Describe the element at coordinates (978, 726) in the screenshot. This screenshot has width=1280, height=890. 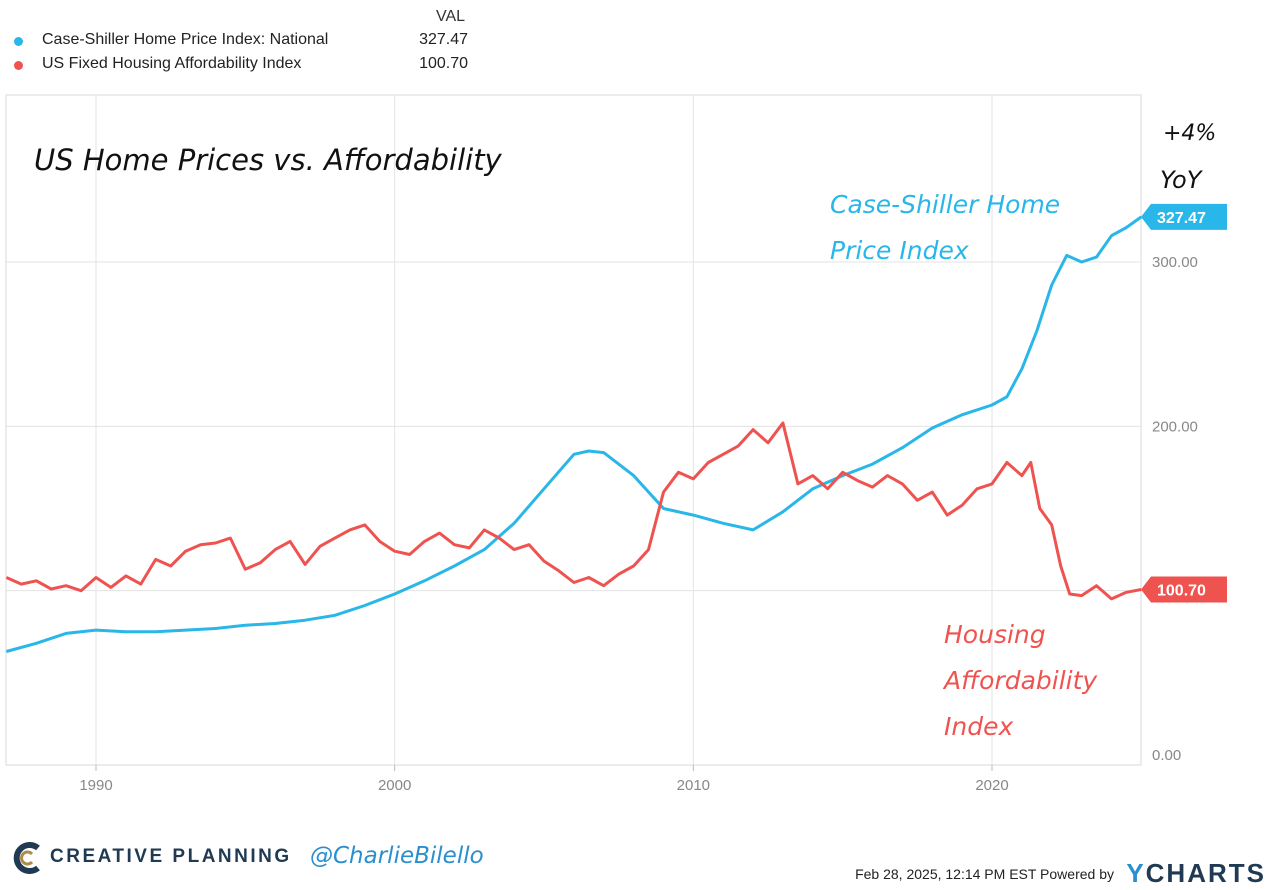
I see `affordability-annotation: Index` at that location.